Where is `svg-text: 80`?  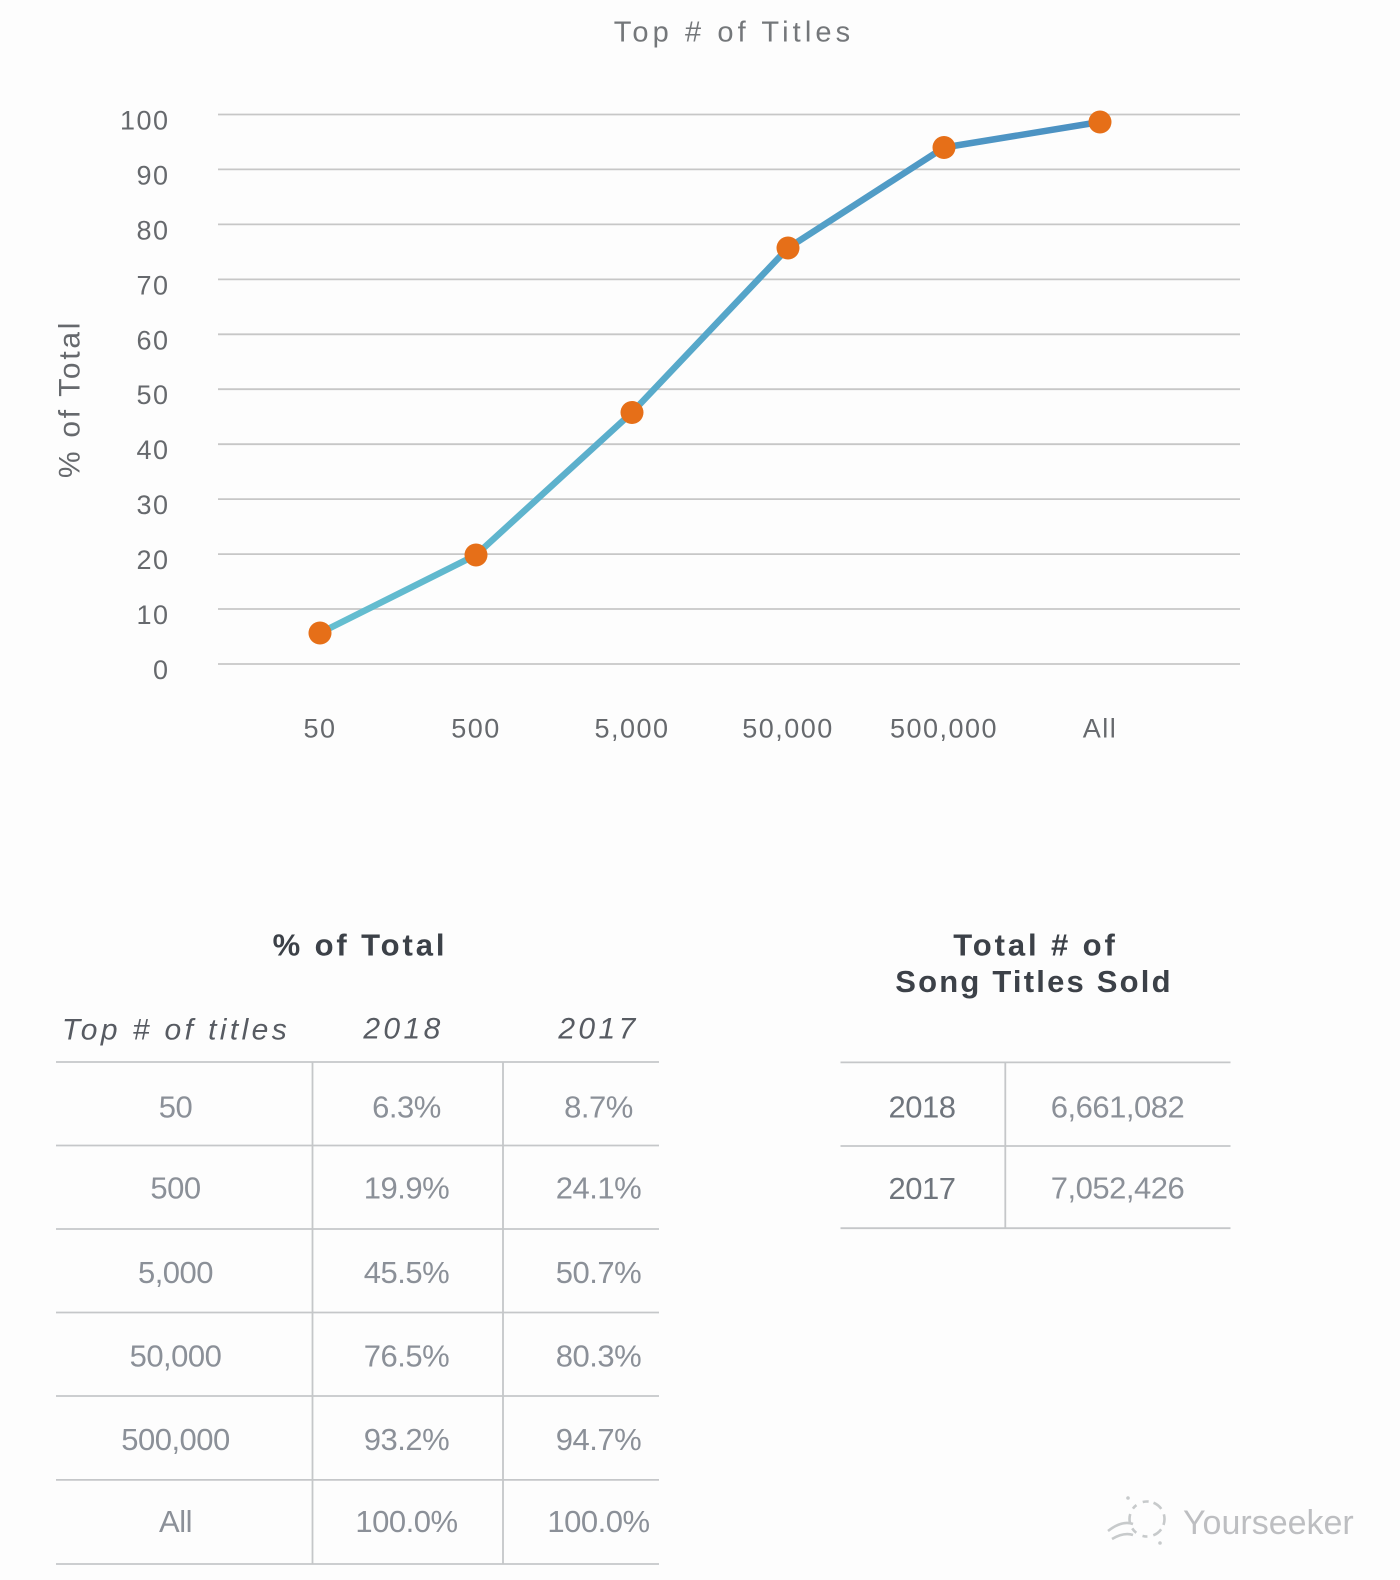 svg-text: 80 is located at coordinates (152, 230).